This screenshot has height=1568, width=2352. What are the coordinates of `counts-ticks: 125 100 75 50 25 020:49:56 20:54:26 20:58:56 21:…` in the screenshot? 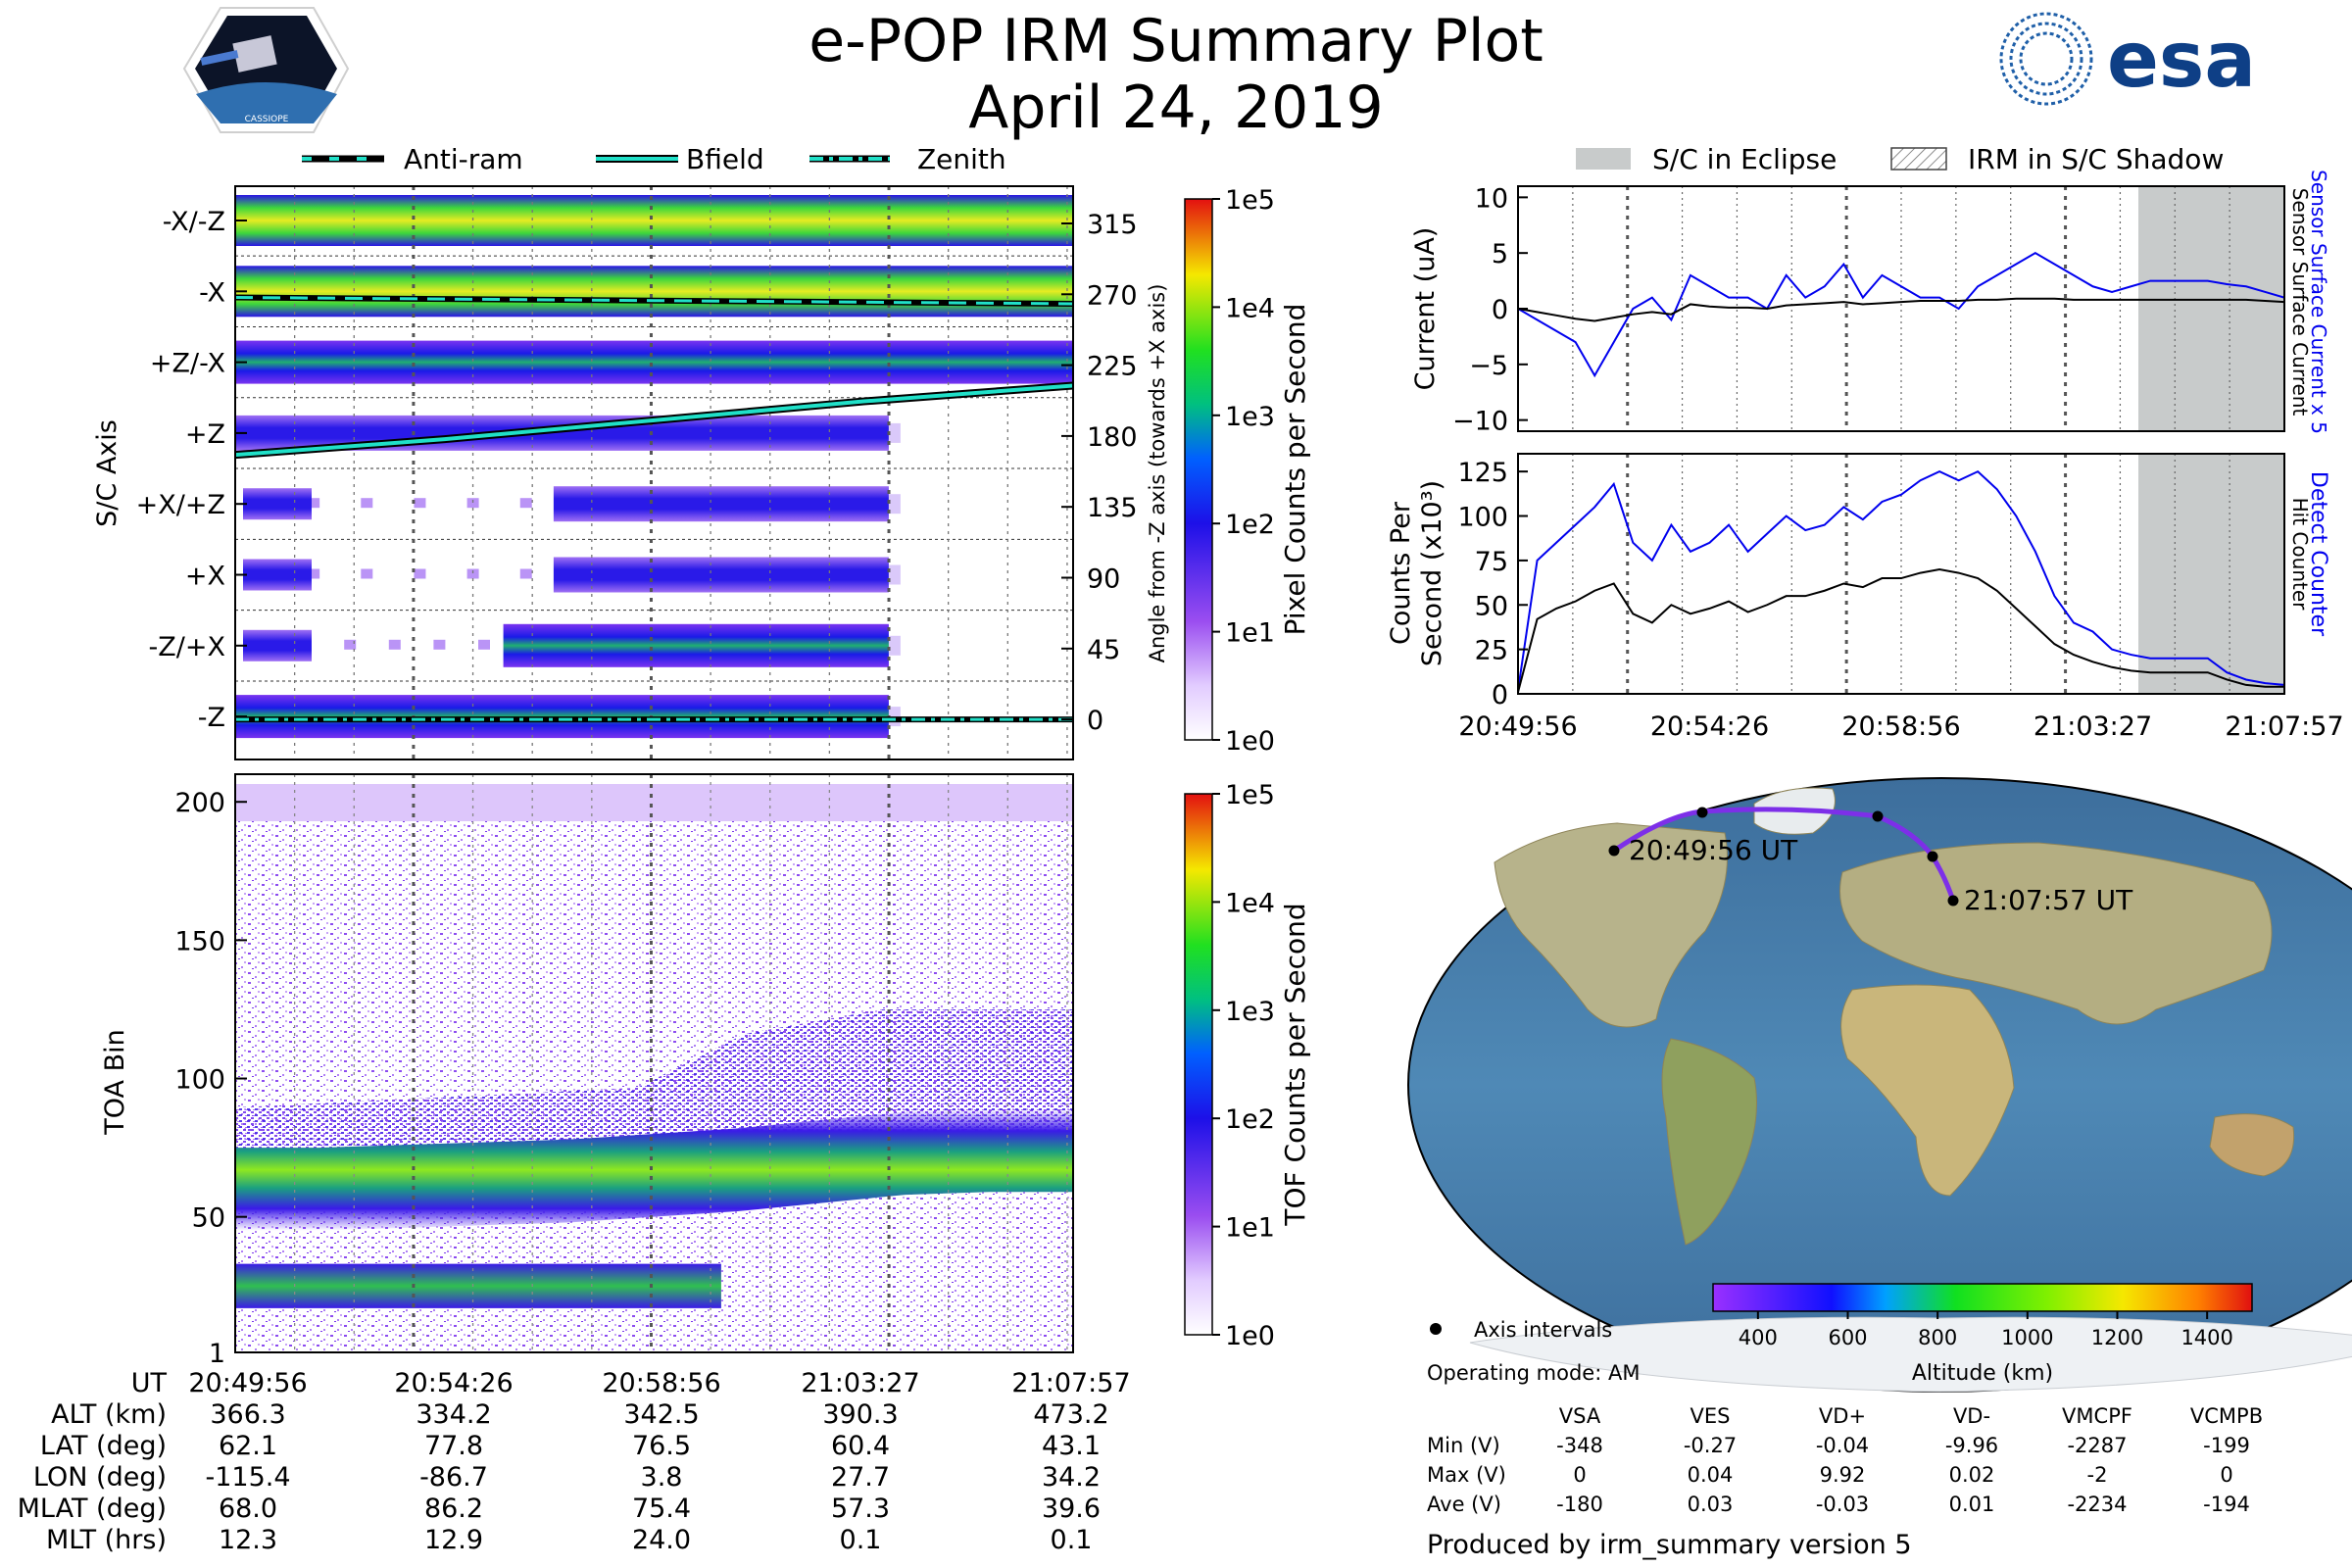 It's located at (1900, 600).